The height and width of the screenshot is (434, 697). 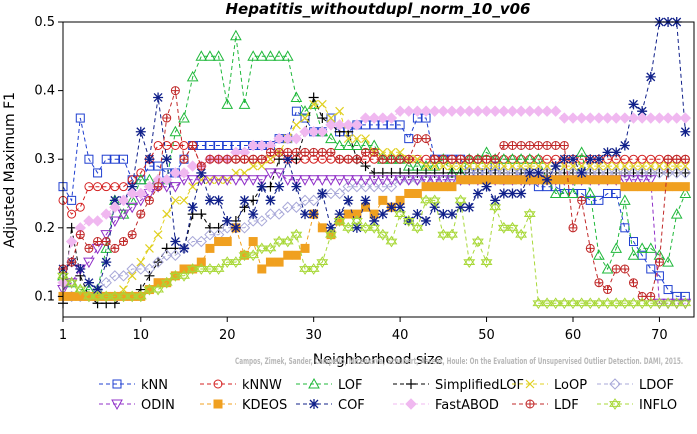 What do you see at coordinates (117, 384) in the screenshot?
I see `legend-marker-knn` at bounding box center [117, 384].